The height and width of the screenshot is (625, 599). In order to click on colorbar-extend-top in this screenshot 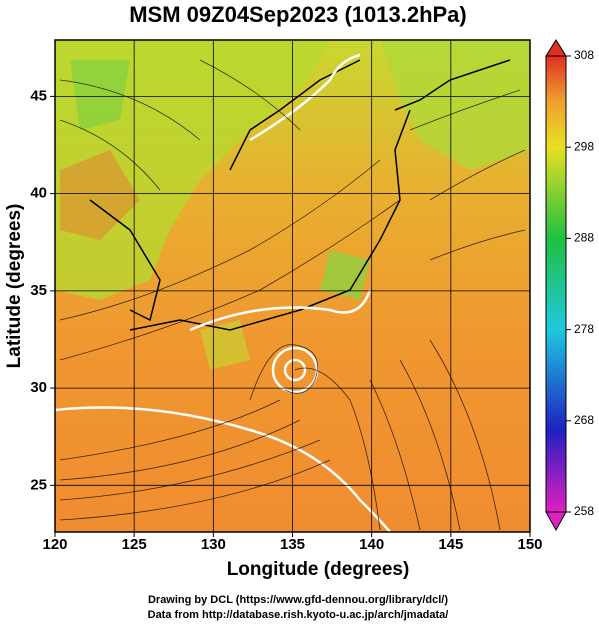, I will do `click(556, 48)`.